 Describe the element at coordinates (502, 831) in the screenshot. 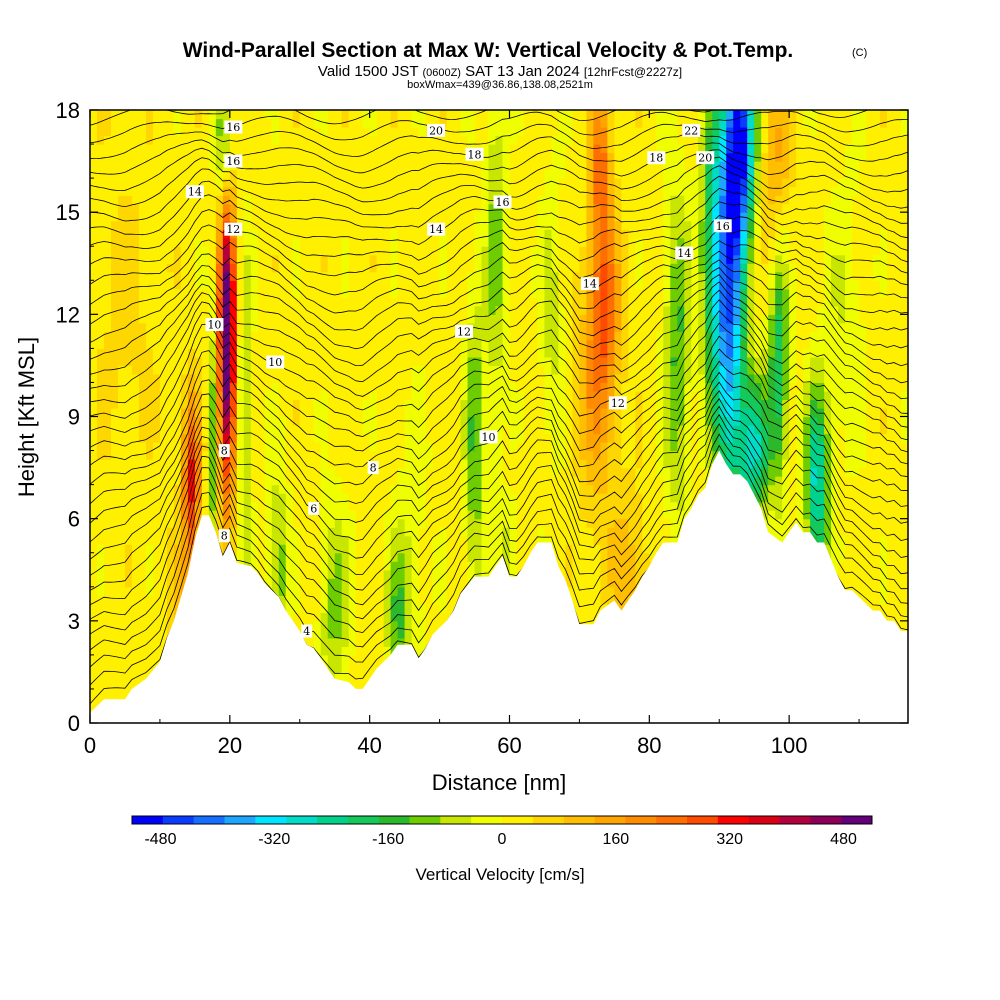

I see `colorbar: -480 -320 -160 0 160 320 480` at that location.